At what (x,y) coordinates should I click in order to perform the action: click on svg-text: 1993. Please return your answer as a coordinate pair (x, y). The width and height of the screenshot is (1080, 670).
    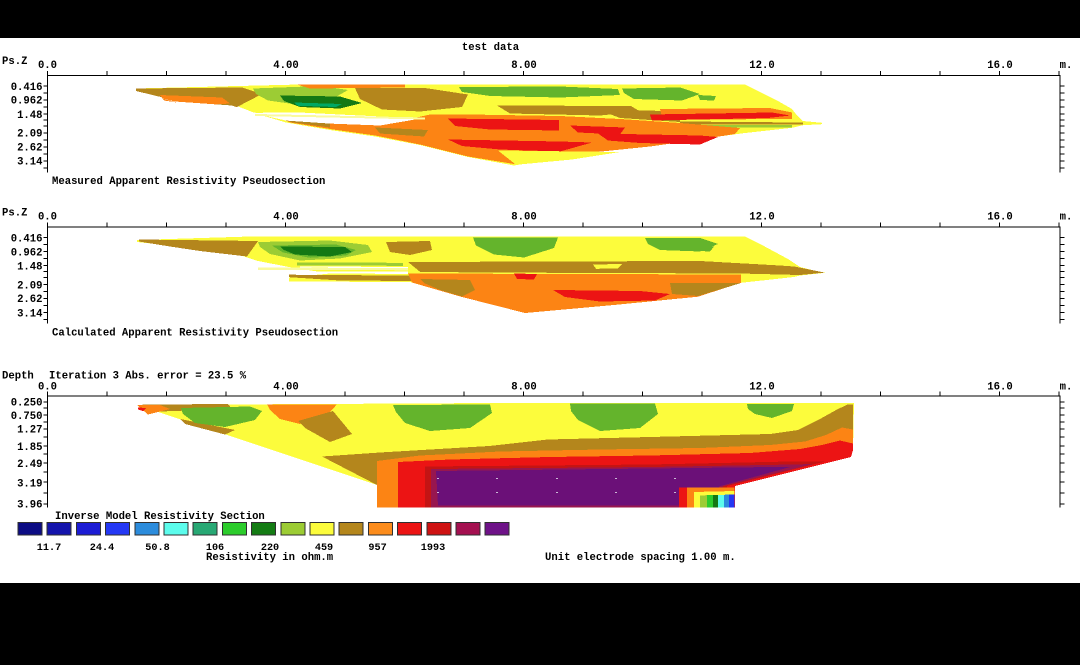
    Looking at the image, I should click on (433, 548).